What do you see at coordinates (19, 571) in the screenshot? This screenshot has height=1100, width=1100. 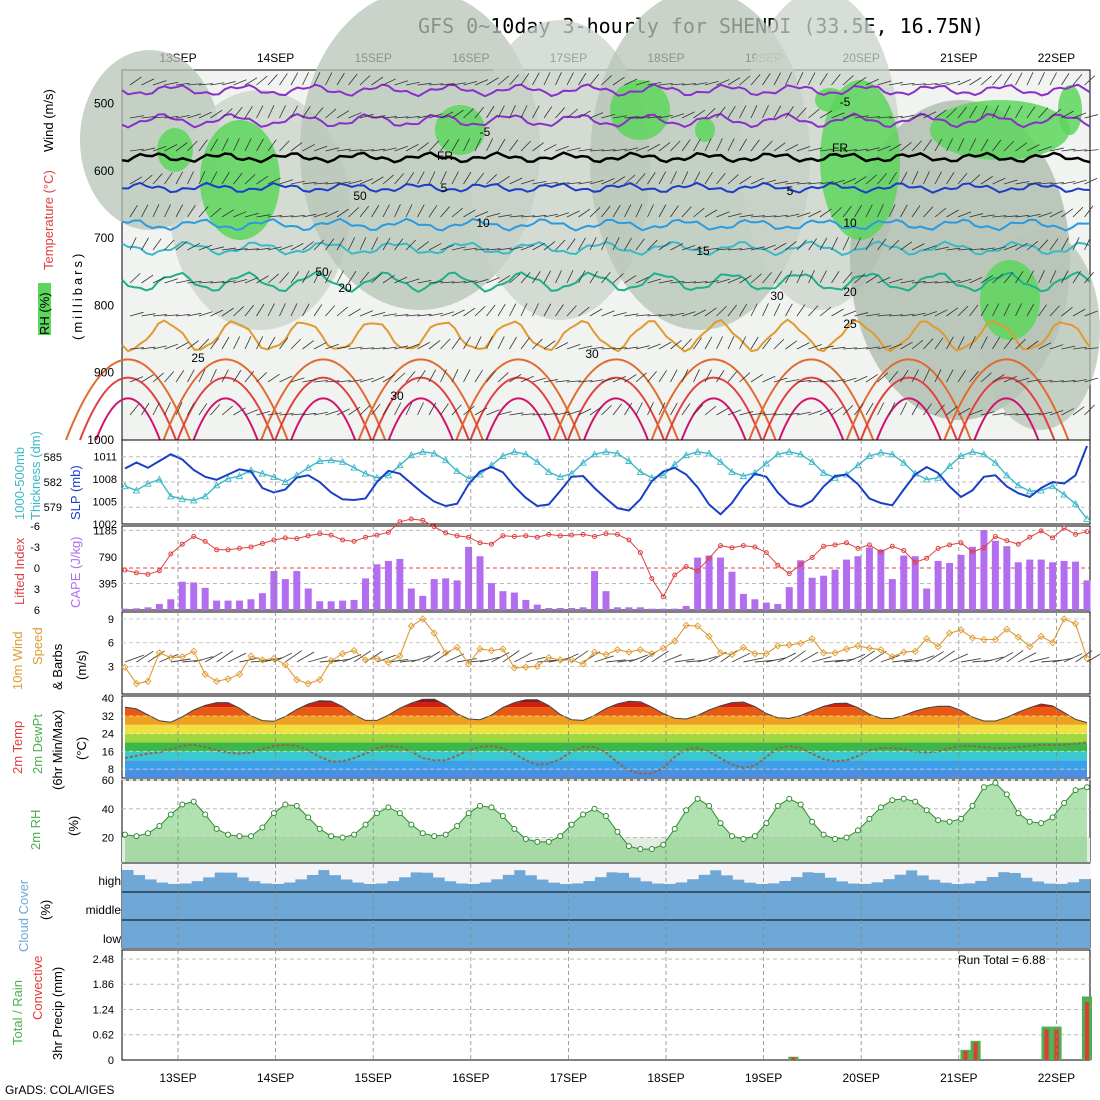 I see `lifted-index-label: Lifted Index` at bounding box center [19, 571].